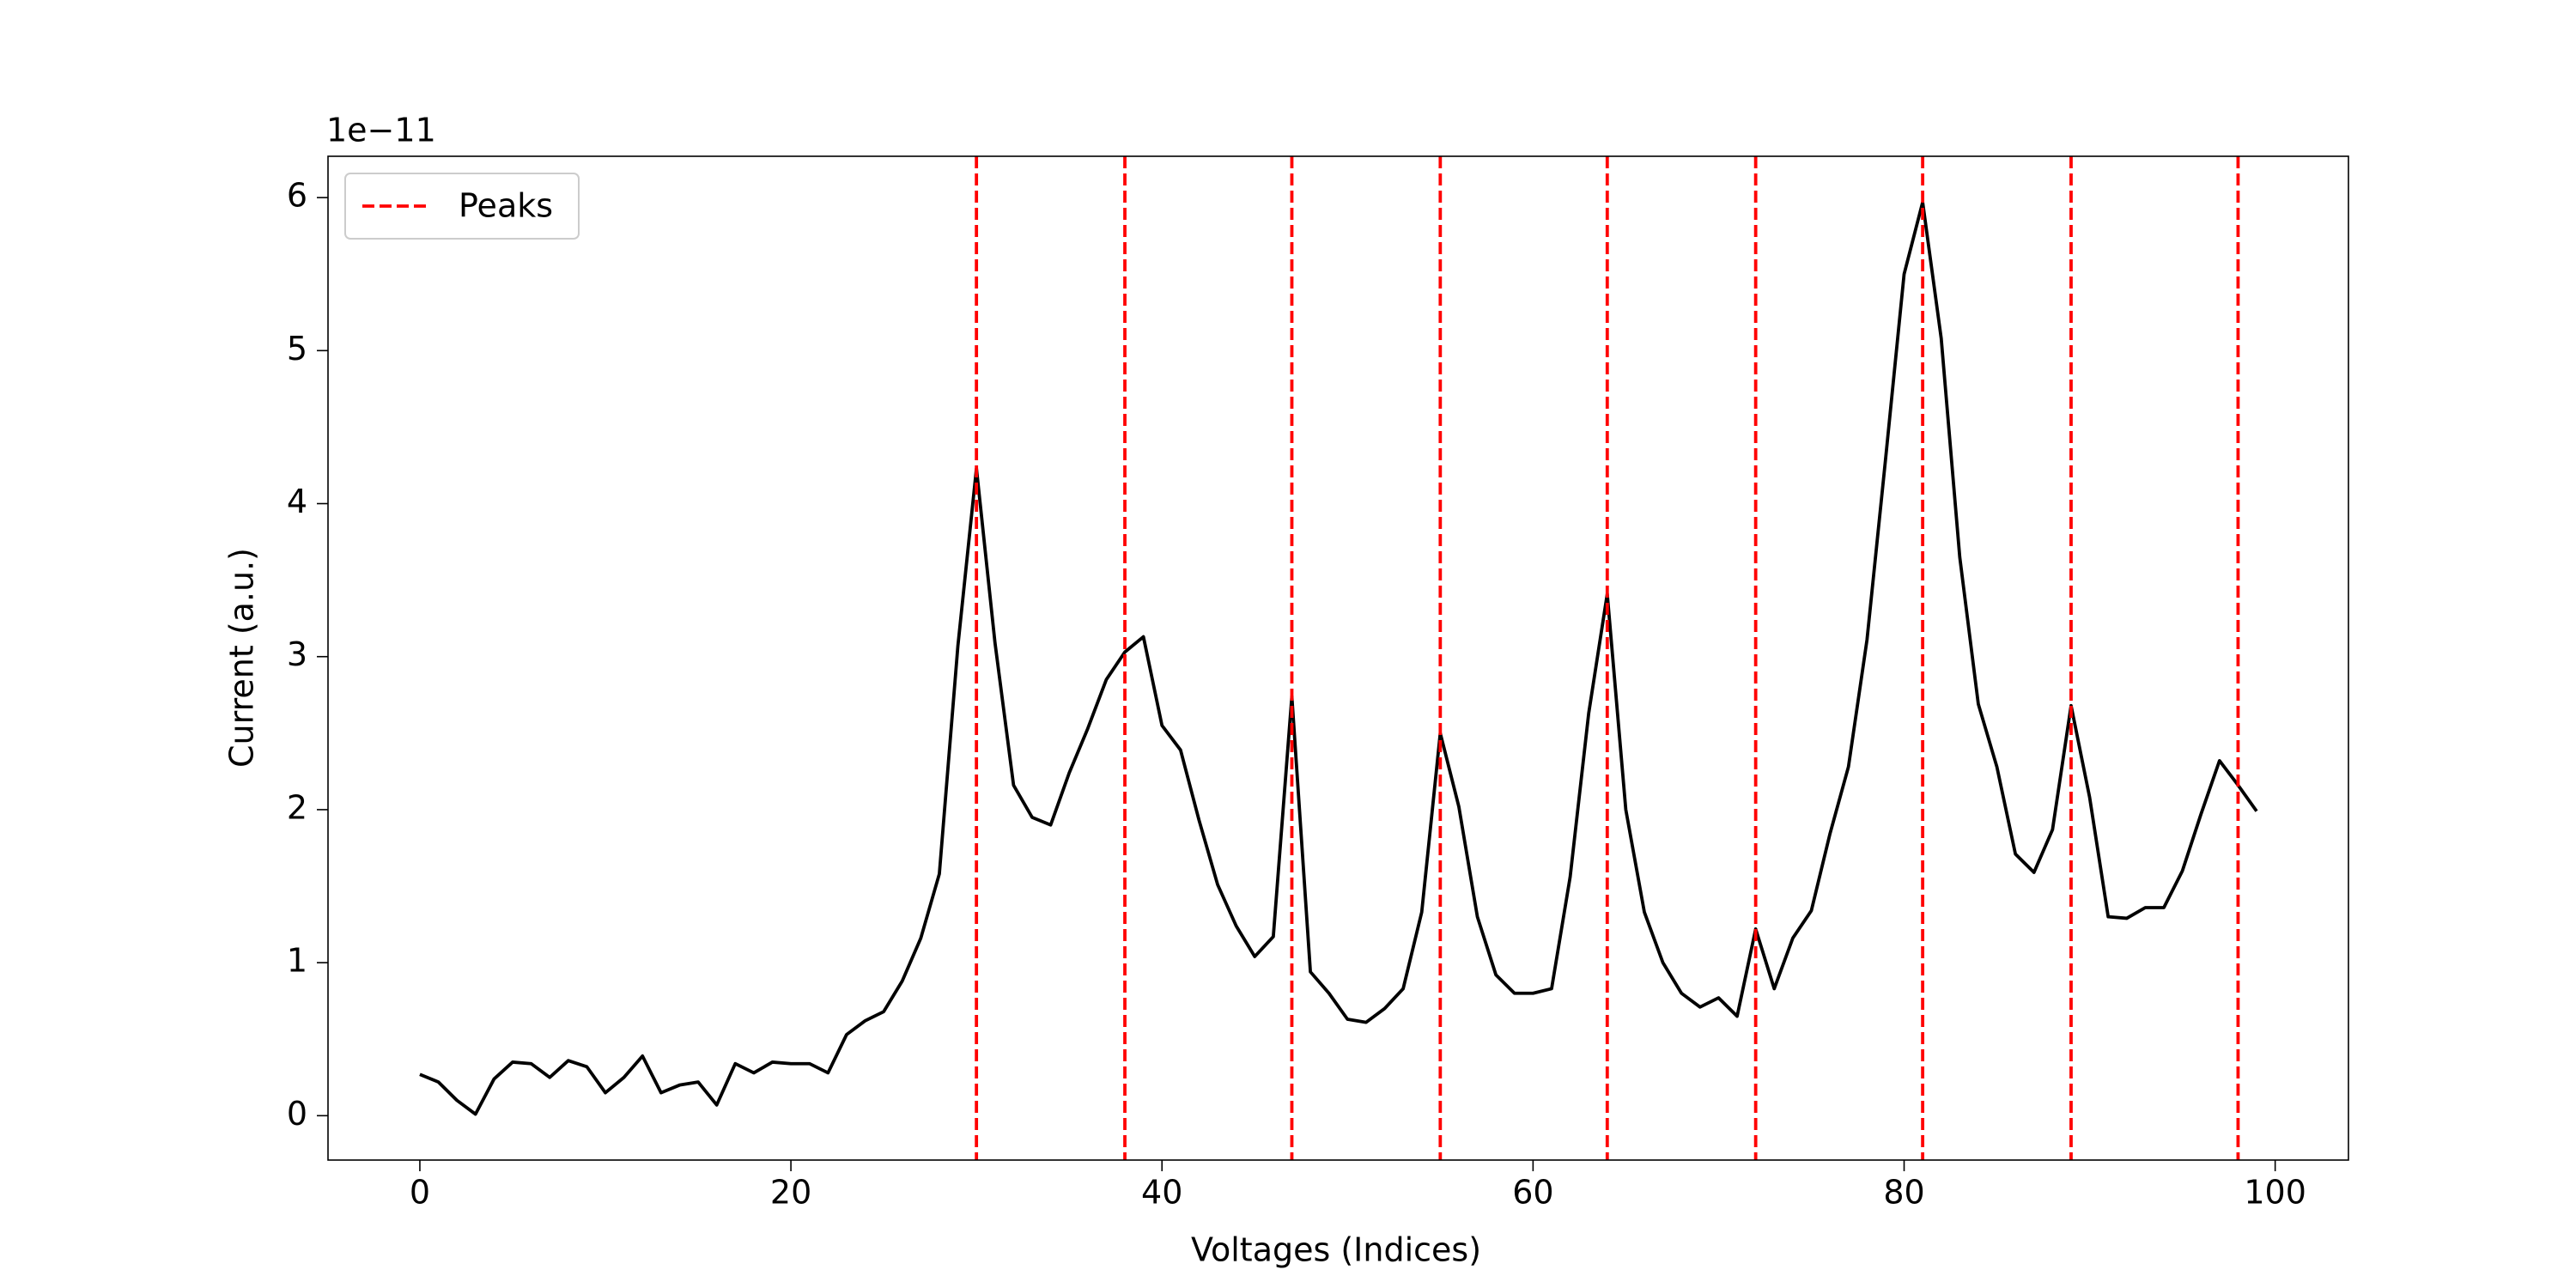 The width and height of the screenshot is (2576, 1288). What do you see at coordinates (790, 1193) in the screenshot?
I see `x-tick-label: 20` at bounding box center [790, 1193].